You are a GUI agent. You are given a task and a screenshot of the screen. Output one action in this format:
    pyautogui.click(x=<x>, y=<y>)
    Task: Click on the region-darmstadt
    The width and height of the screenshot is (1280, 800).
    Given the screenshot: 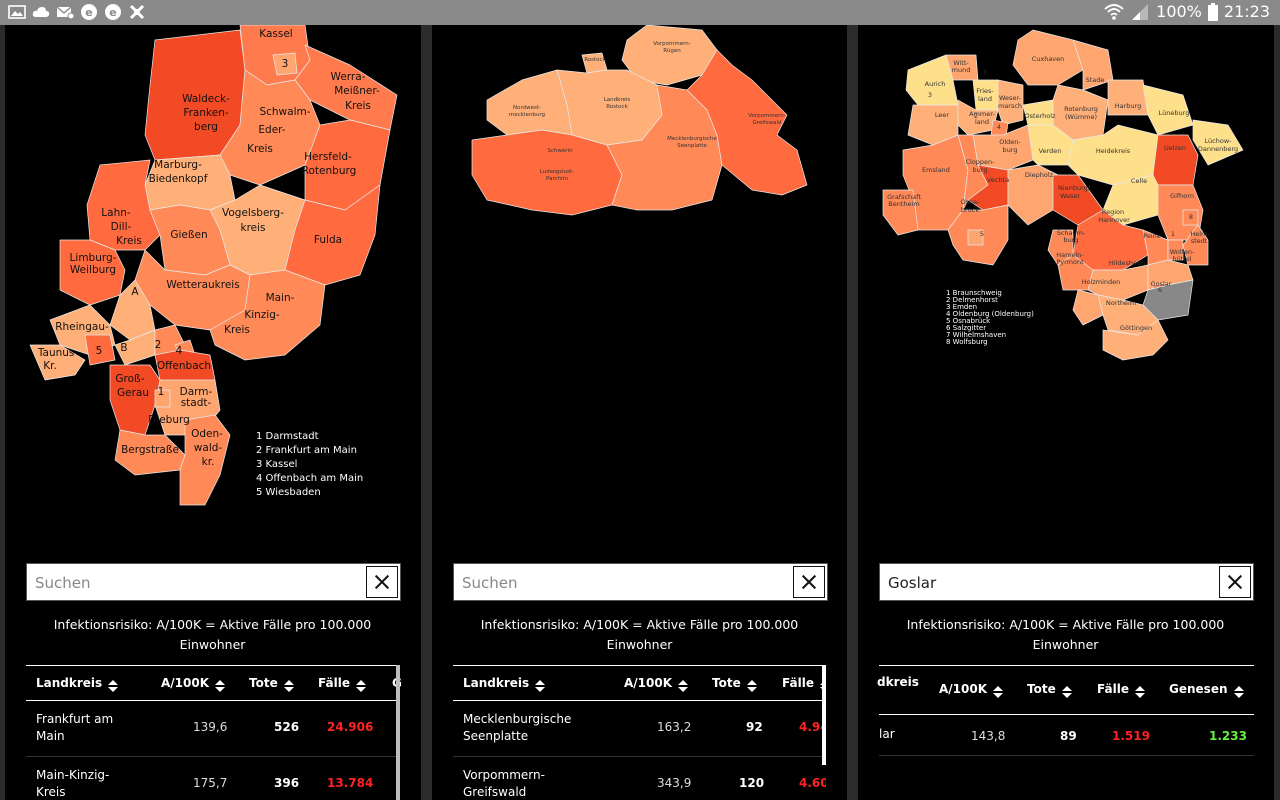 What is the action you would take?
    pyautogui.click(x=162, y=398)
    